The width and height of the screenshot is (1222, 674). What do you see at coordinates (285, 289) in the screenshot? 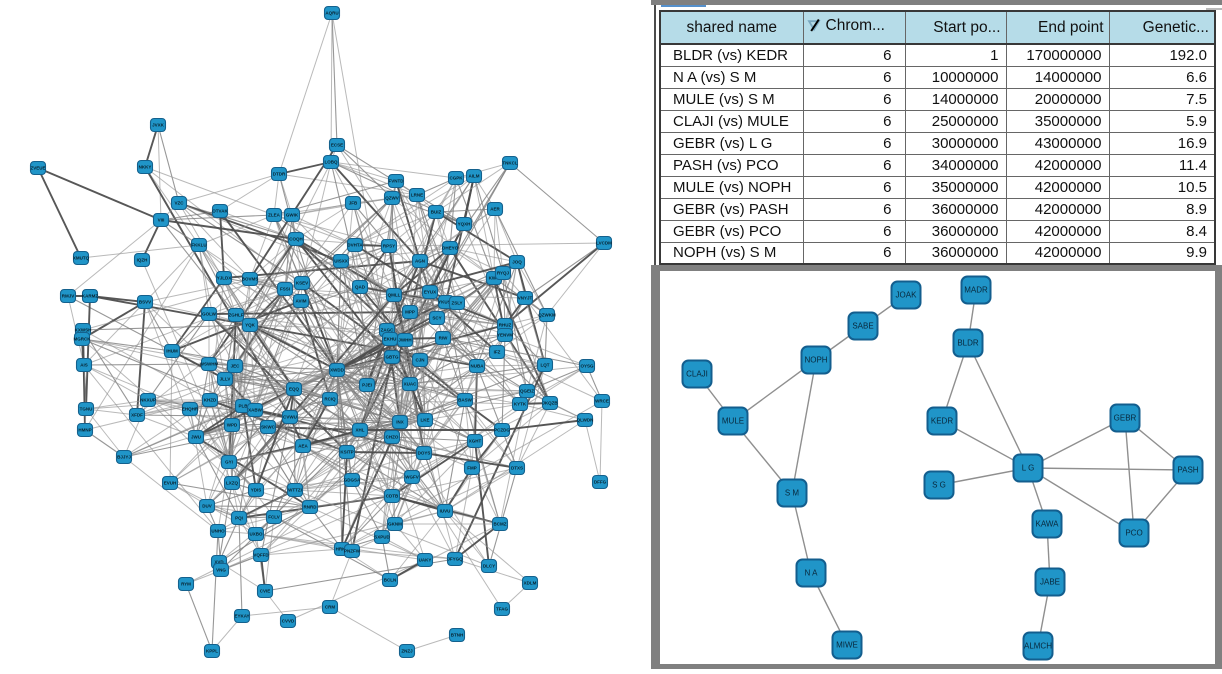
I see `svg-text: FSSI` at bounding box center [285, 289].